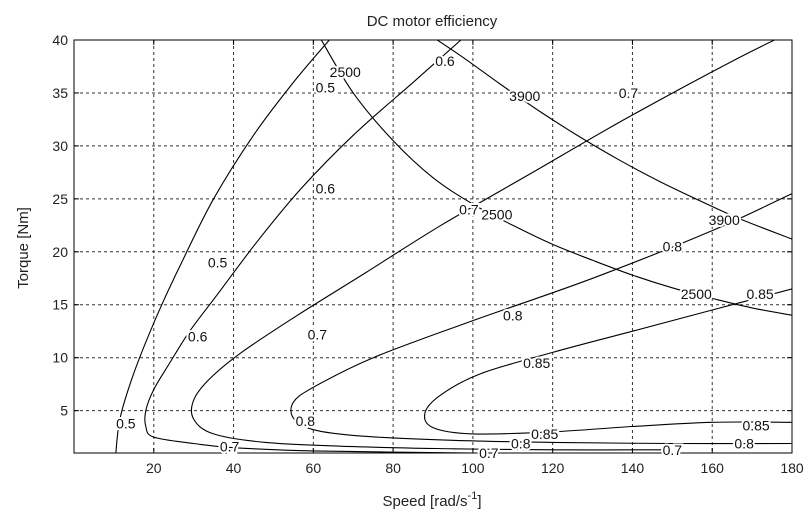 Image resolution: width=810 pixels, height=516 pixels. Describe the element at coordinates (393, 468) in the screenshot. I see `x-tick-label: 80` at that location.